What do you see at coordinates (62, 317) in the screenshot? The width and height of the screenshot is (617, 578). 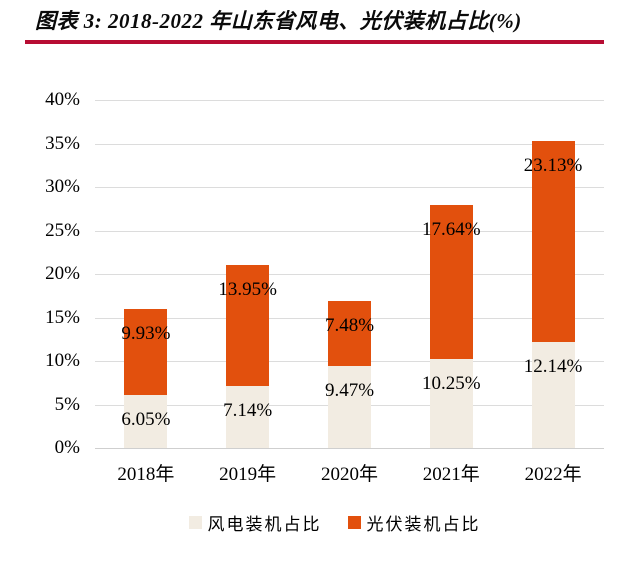 I see `y-tick-label: 15%` at bounding box center [62, 317].